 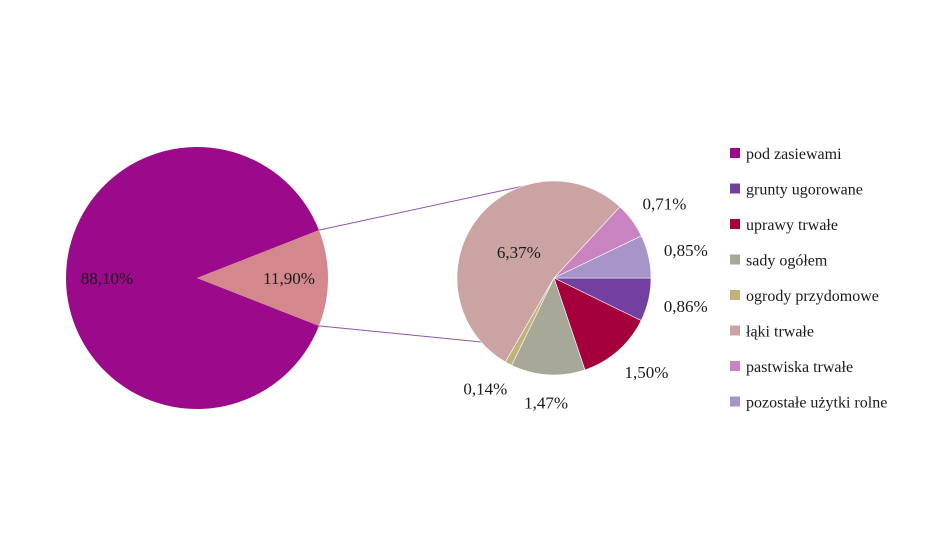 I want to click on connector-line-bottom, so click(x=400, y=334).